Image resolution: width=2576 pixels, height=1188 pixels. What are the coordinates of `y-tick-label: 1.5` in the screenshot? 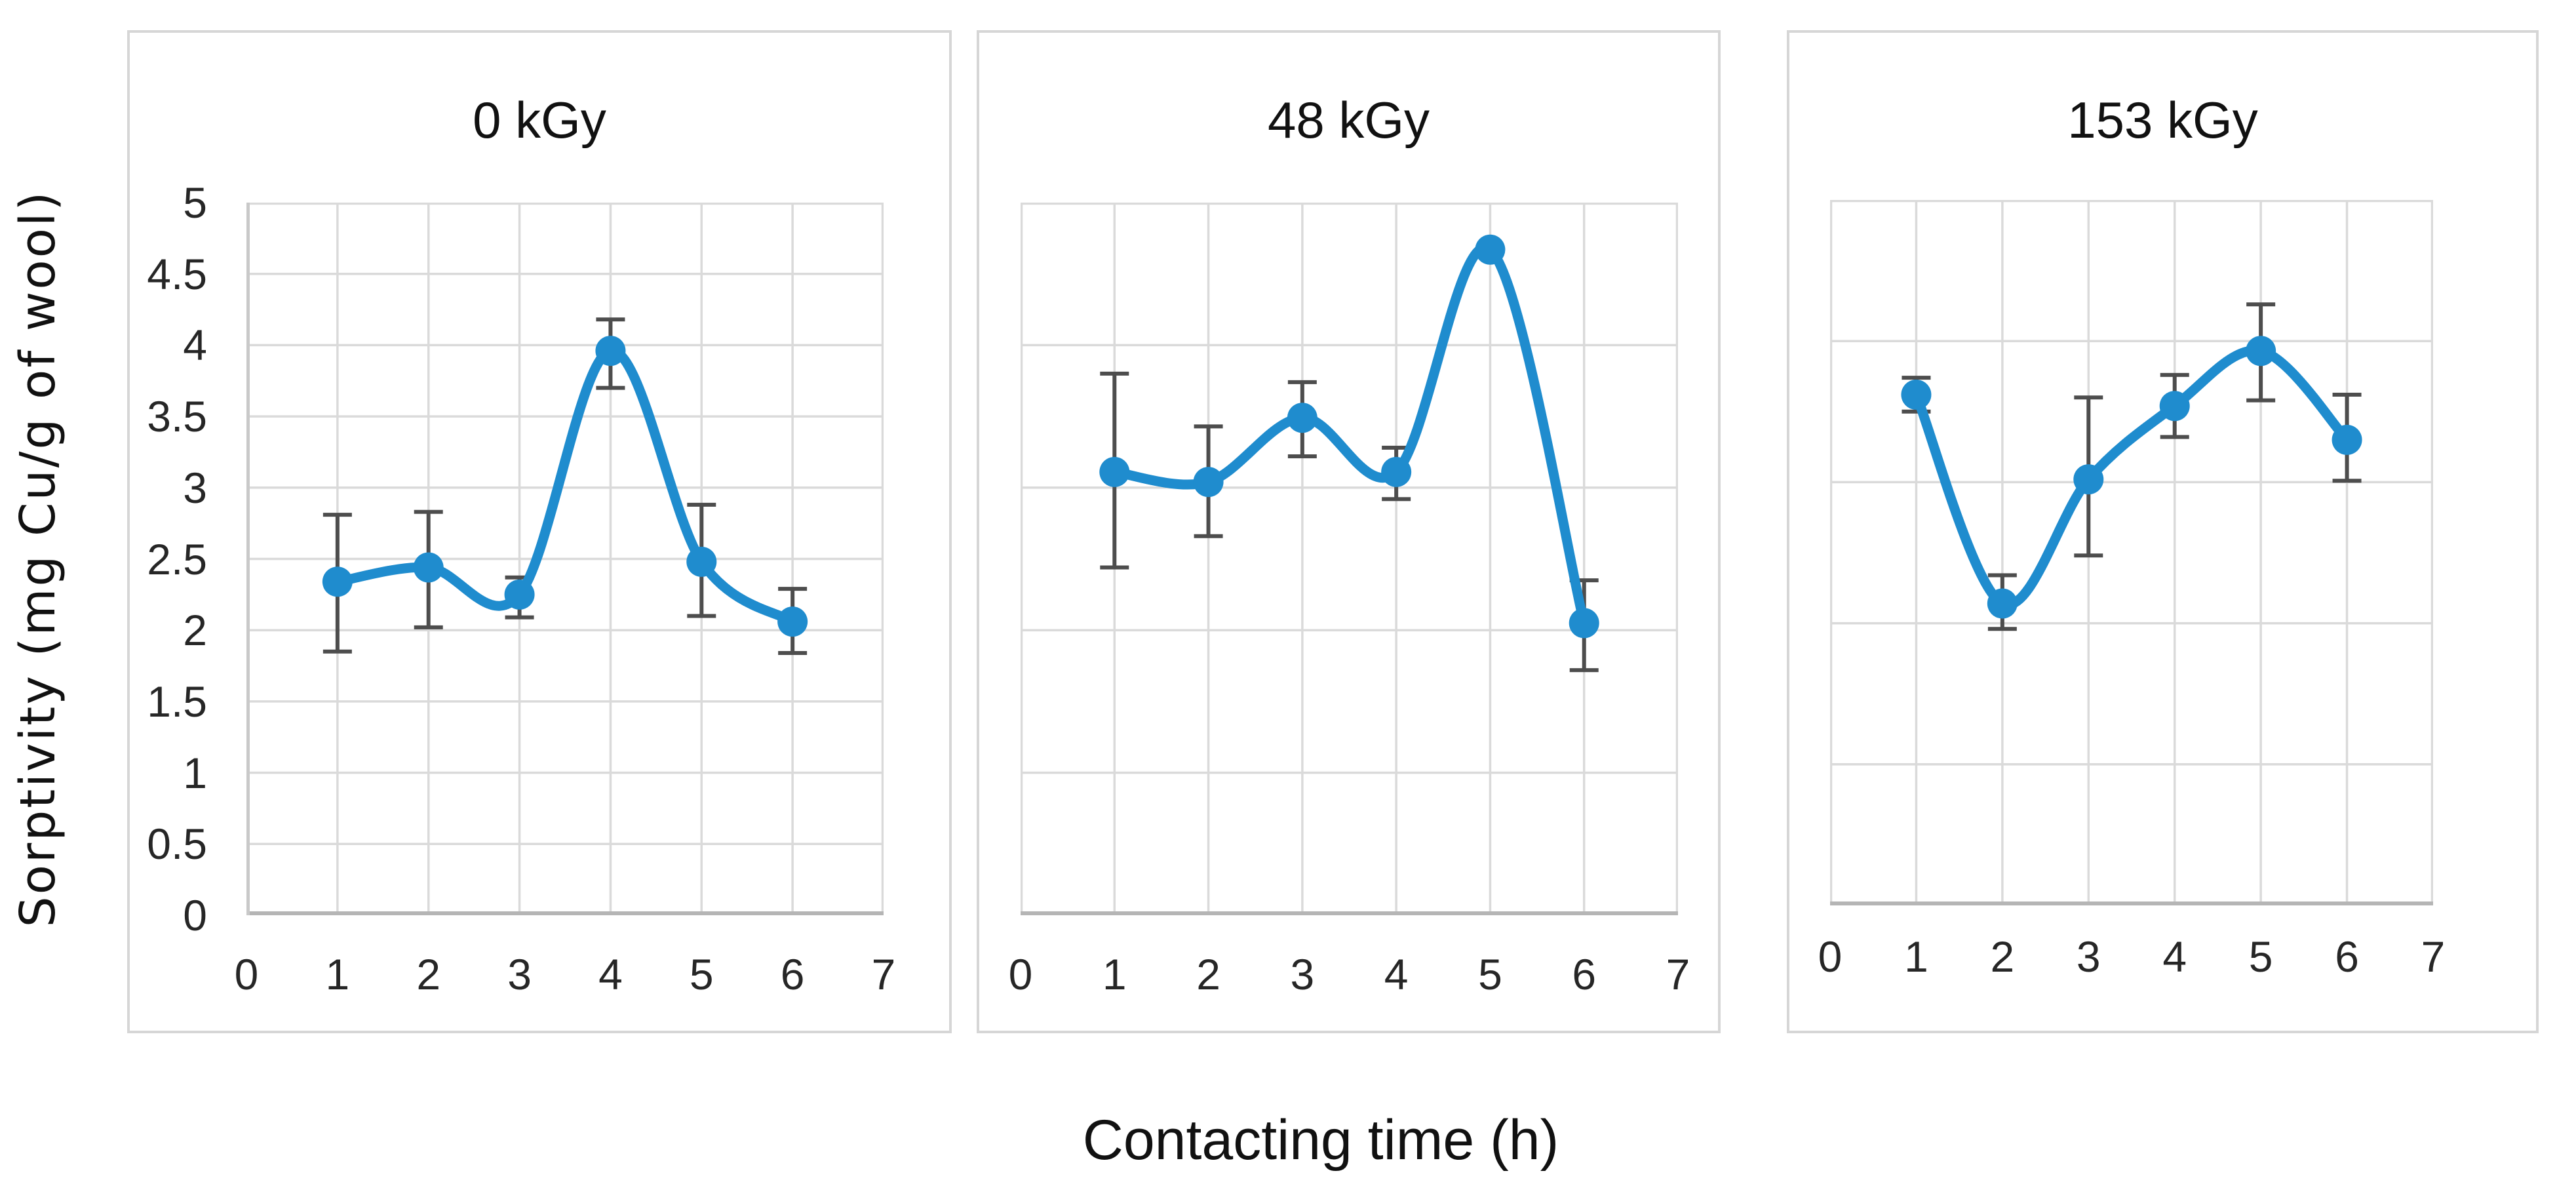 It's located at (177, 701).